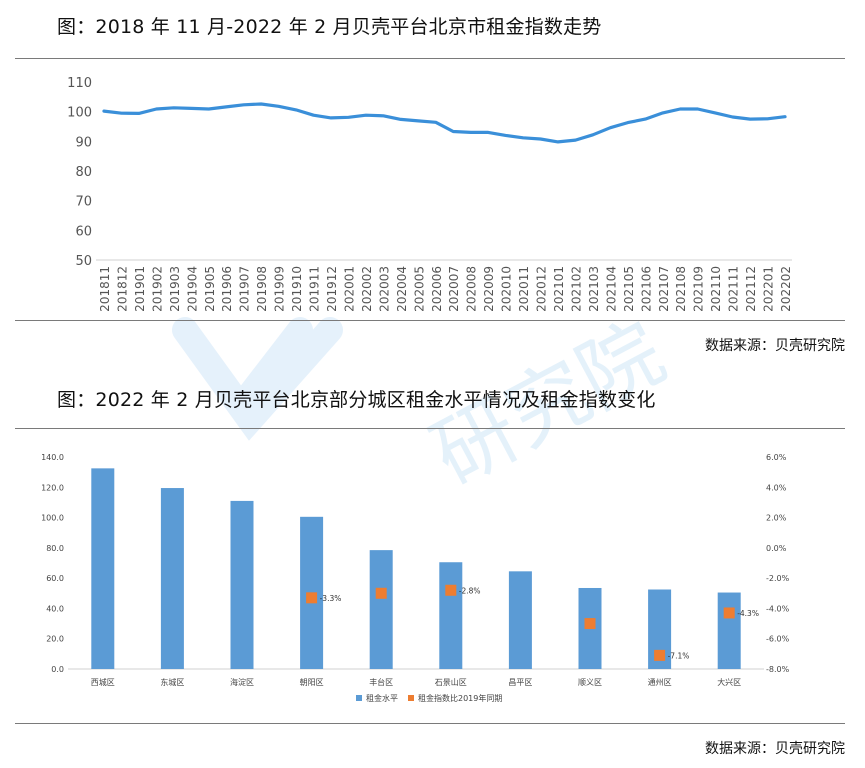  What do you see at coordinates (381, 682) in the screenshot?
I see `x-category-label: 丰台区` at bounding box center [381, 682].